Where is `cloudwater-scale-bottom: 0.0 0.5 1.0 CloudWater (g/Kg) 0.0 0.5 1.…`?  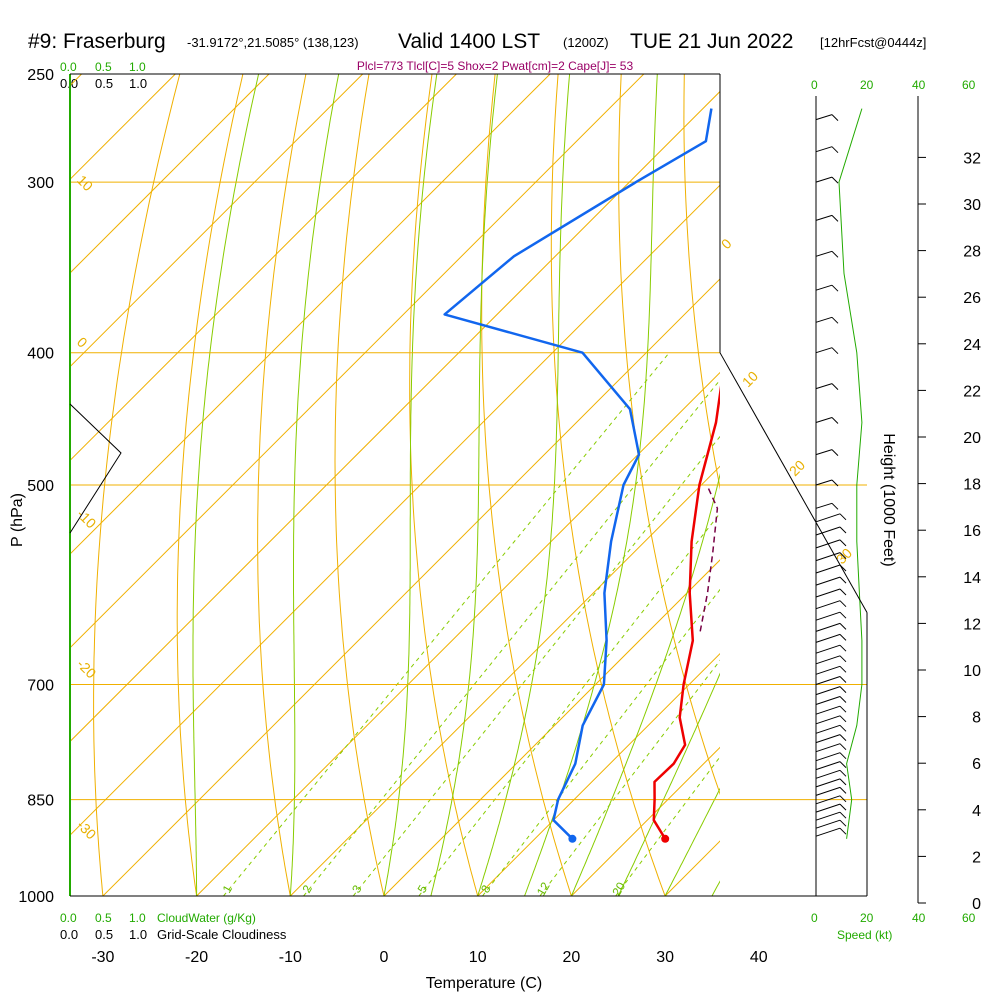
cloudwater-scale-bottom: 0.0 0.5 1.0 CloudWater (g/Kg) 0.0 0.5 1.… is located at coordinates (173, 926).